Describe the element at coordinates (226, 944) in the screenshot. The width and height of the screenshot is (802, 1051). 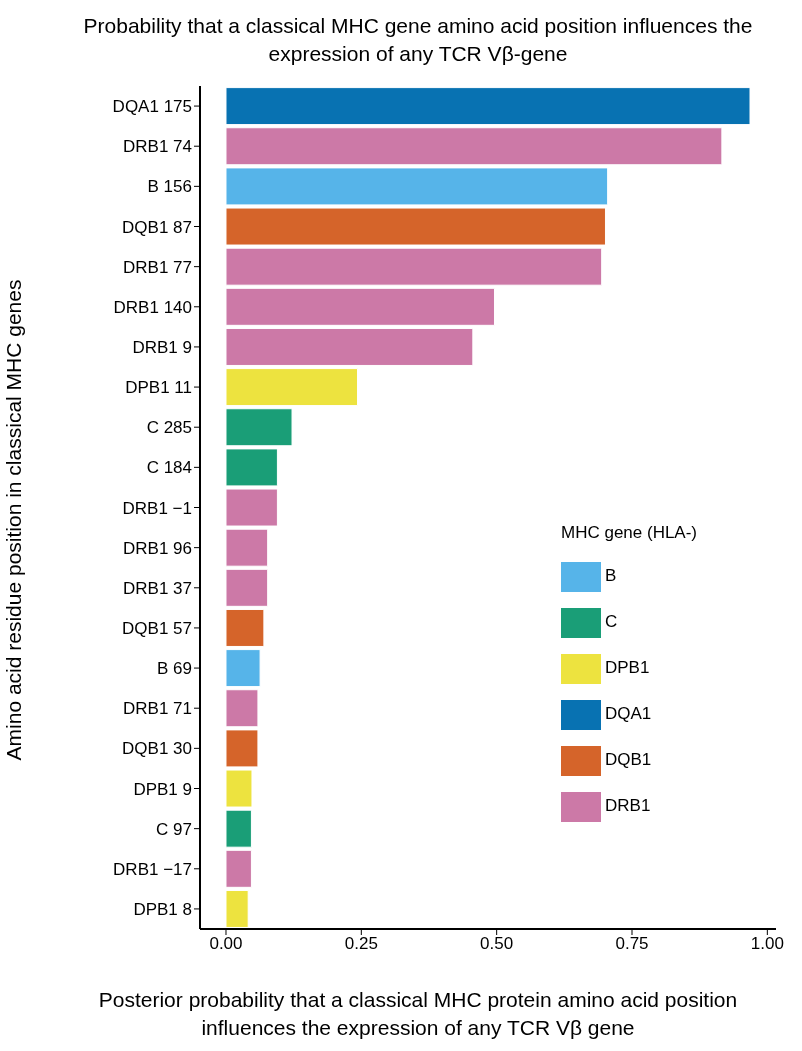
I see `x-tick-label: 0.00` at that location.